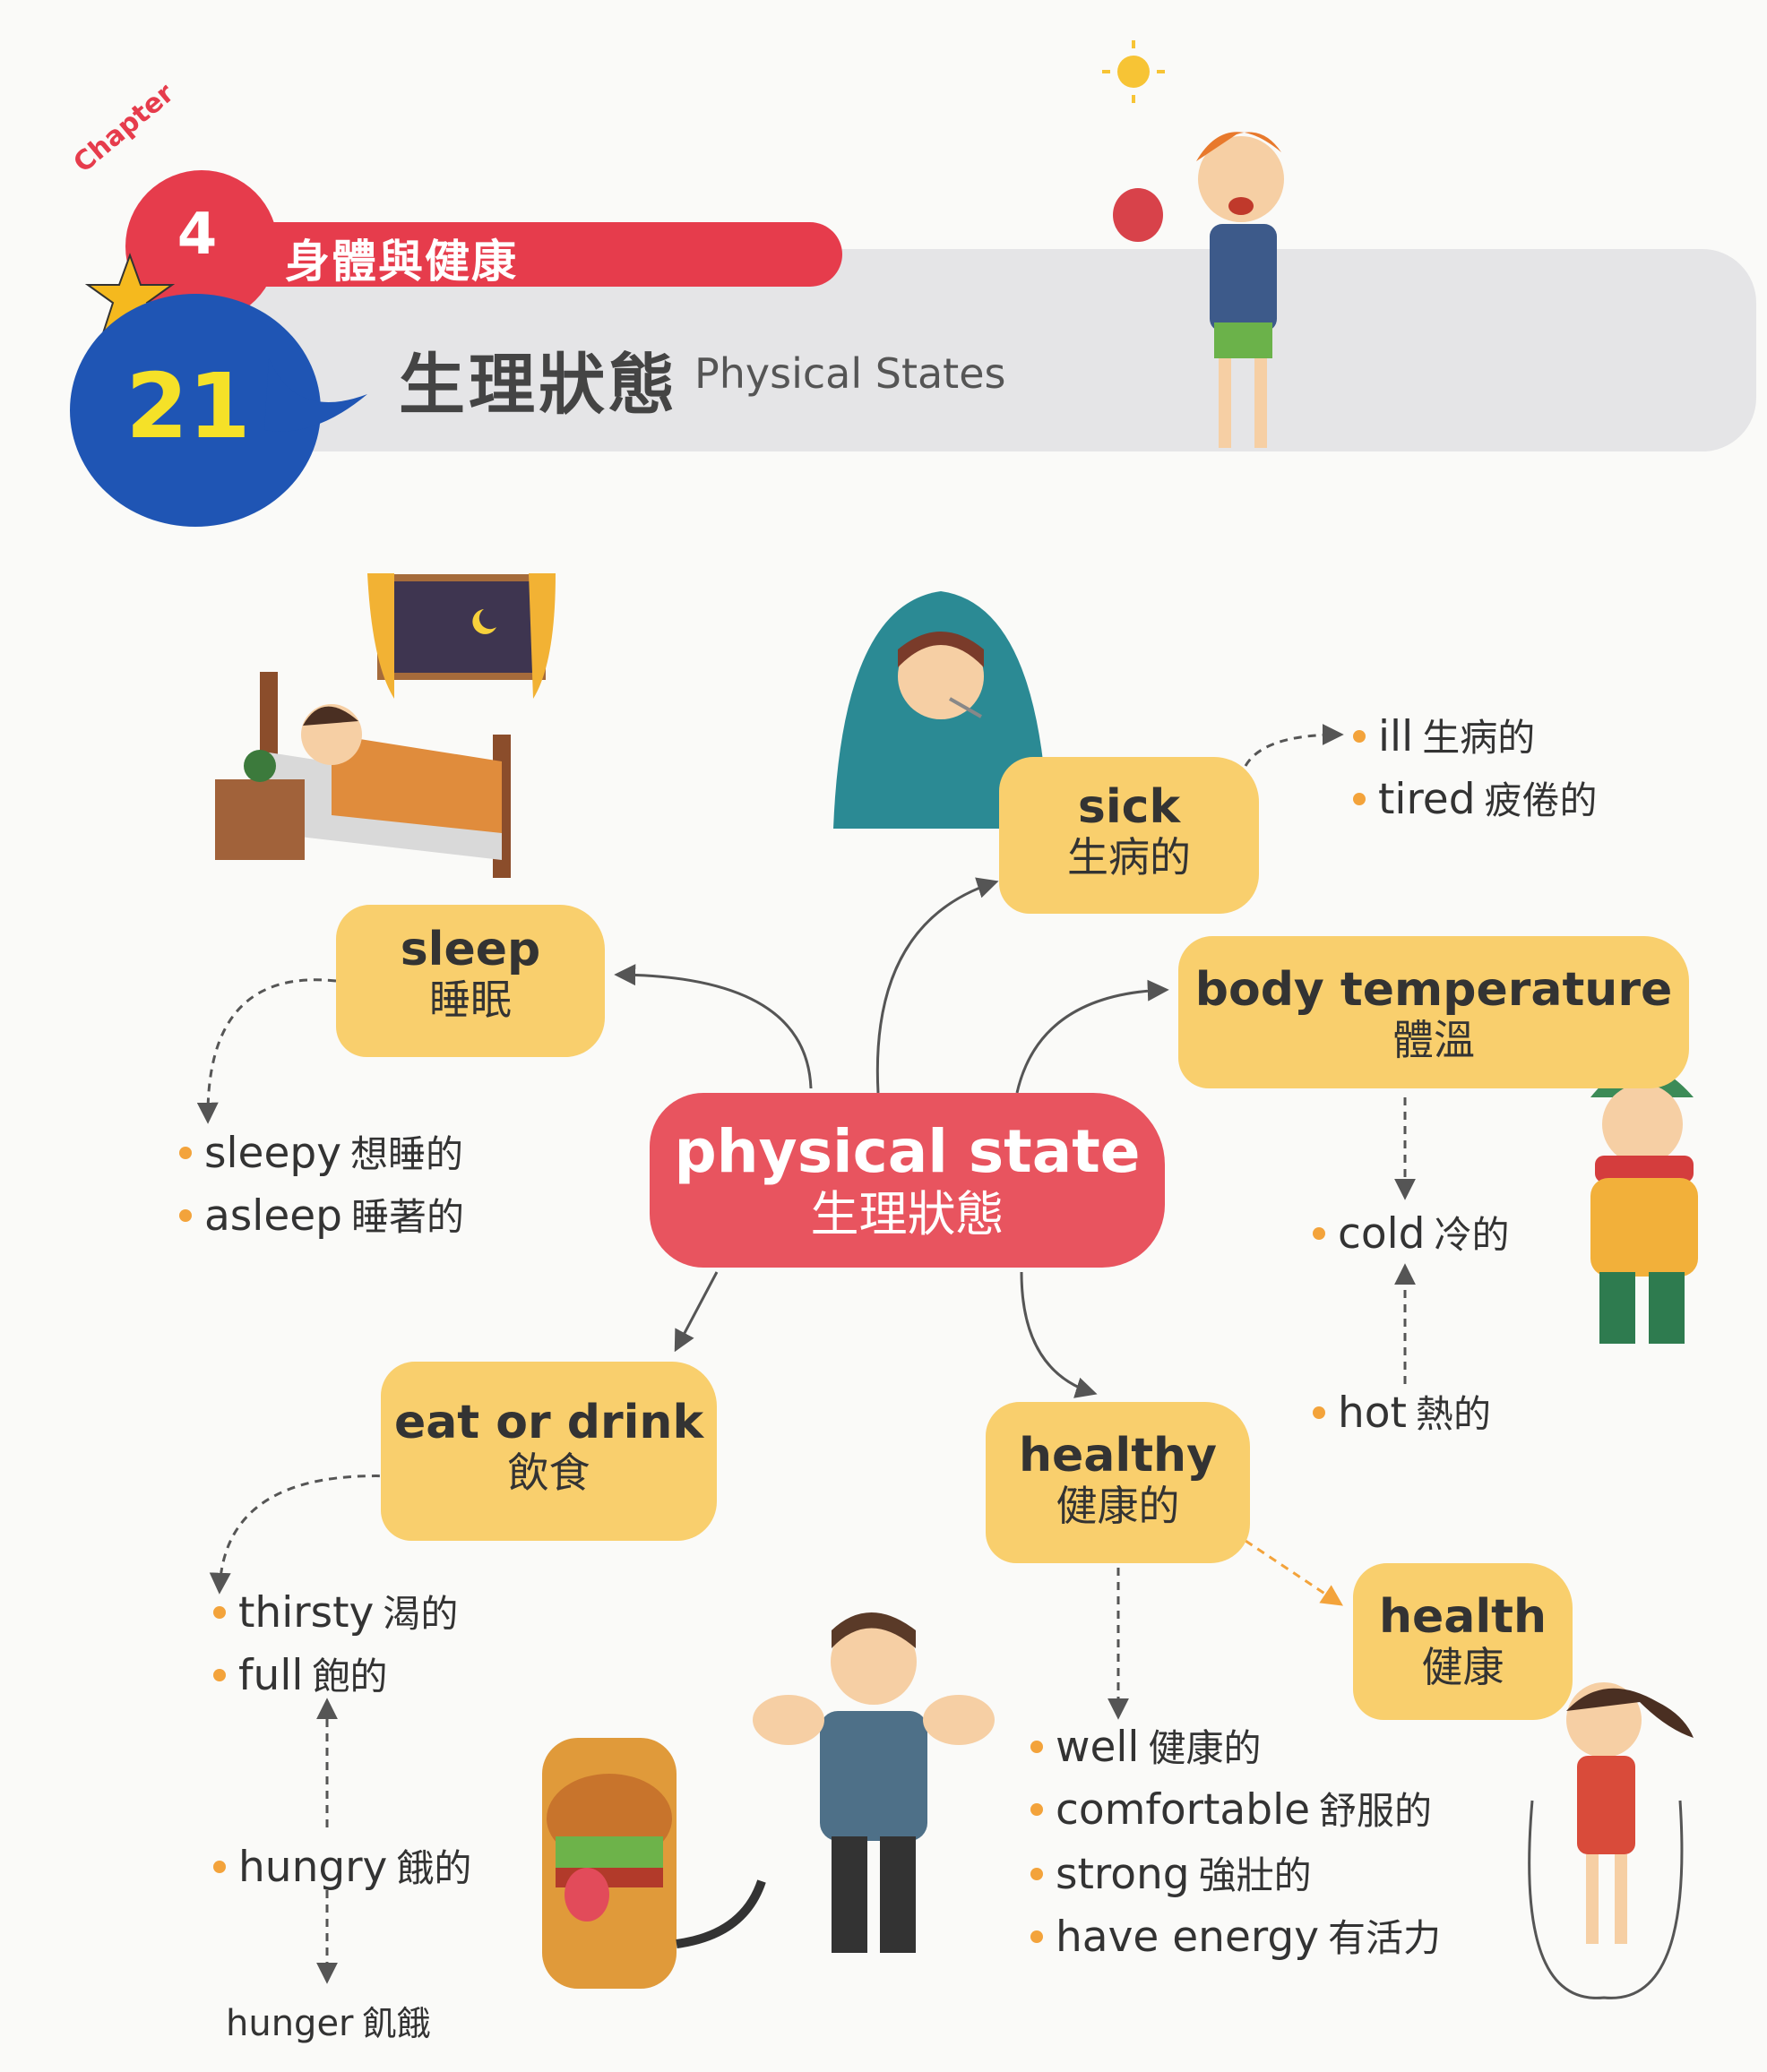 This screenshot has height=2072, width=1767. What do you see at coordinates (1294, 1573) in the screenshot?
I see `dashed-healthy-health` at bounding box center [1294, 1573].